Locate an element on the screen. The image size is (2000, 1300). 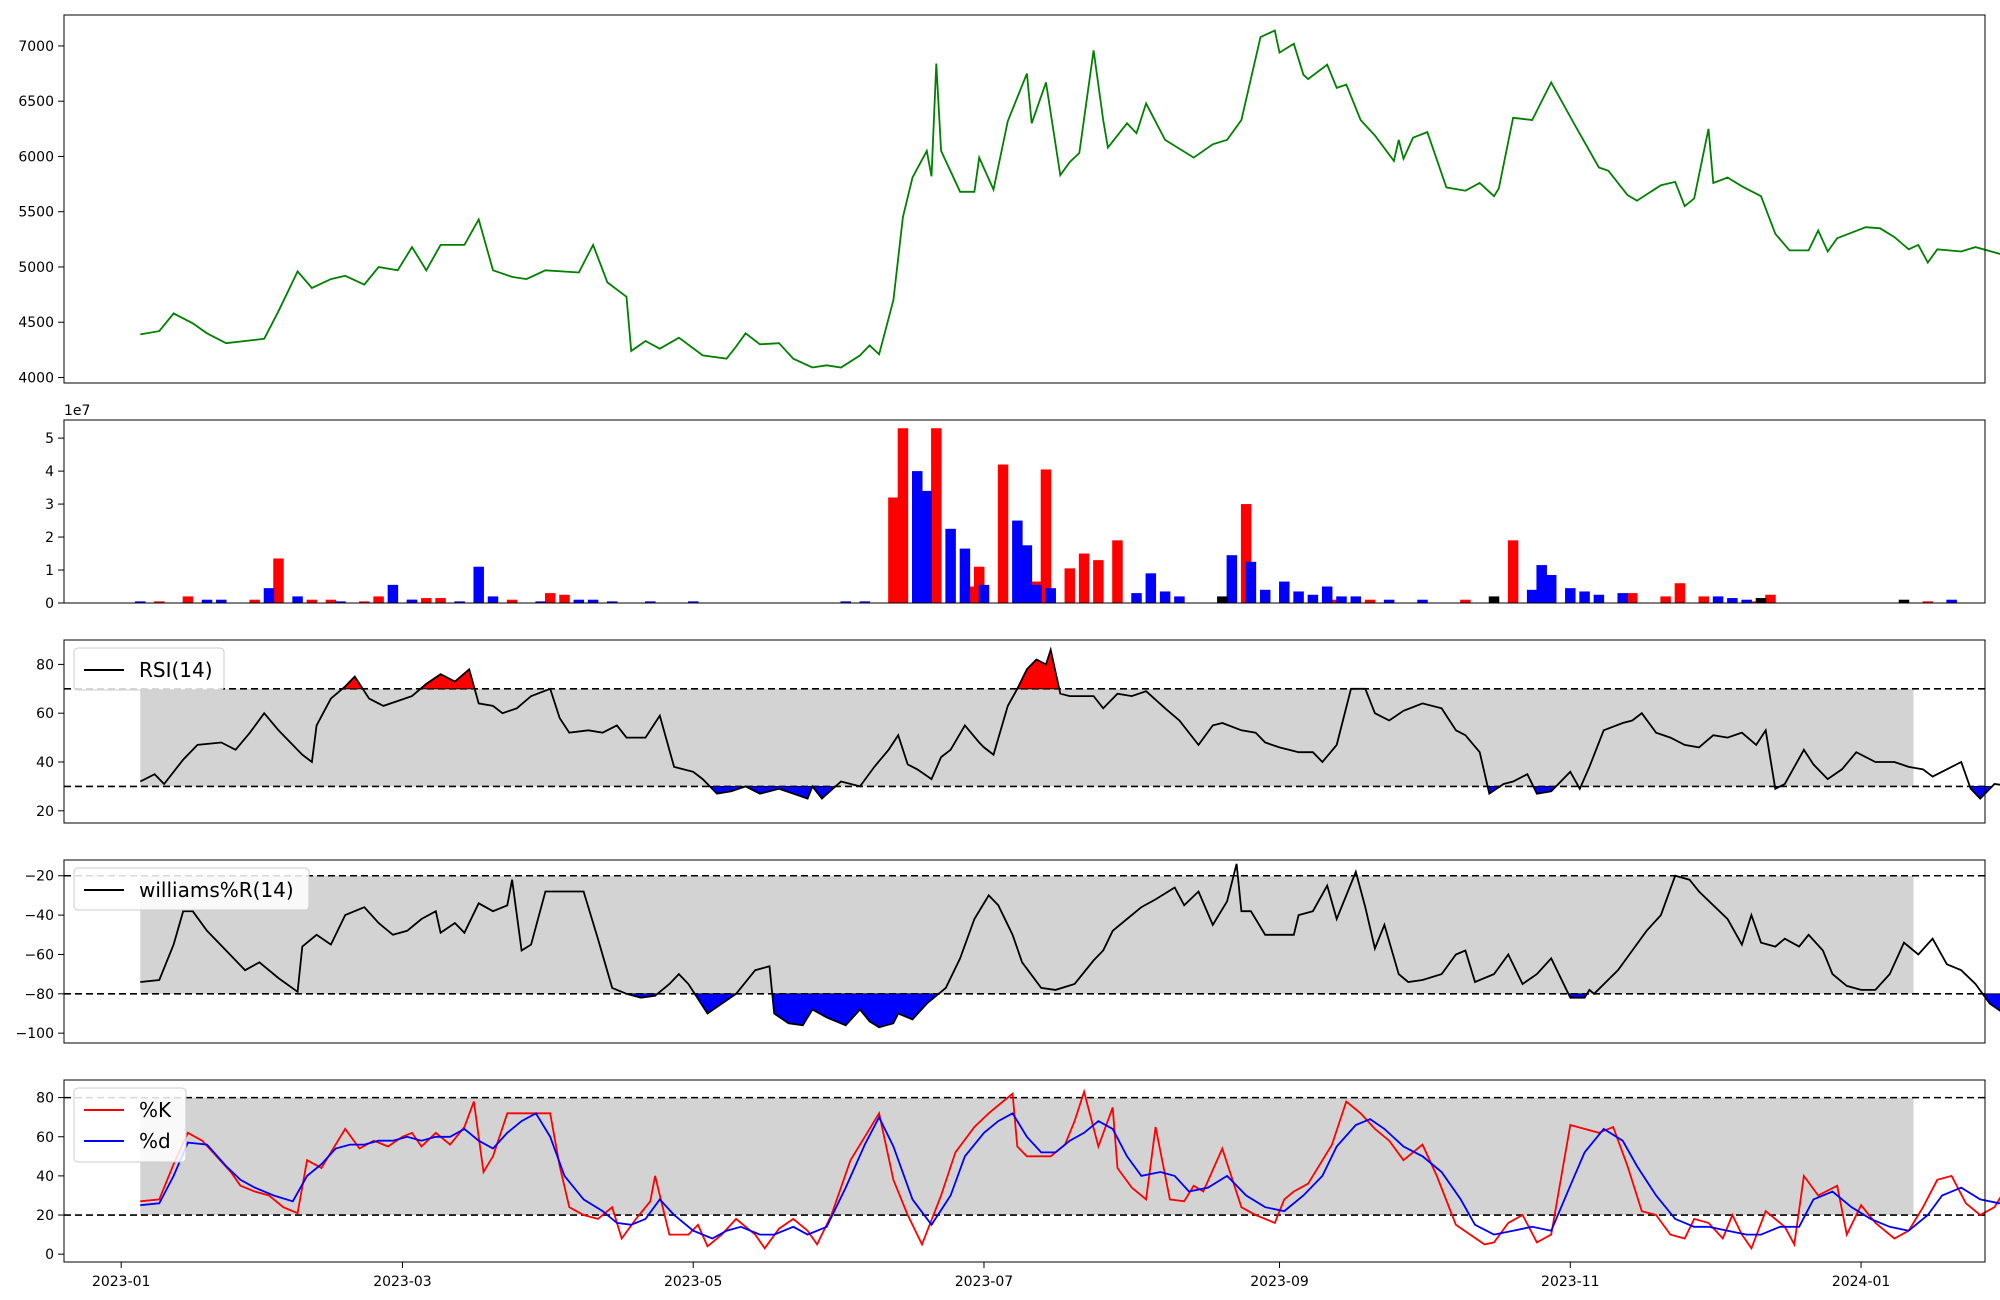
xtick-label: 2023-03 is located at coordinates (402, 1282).